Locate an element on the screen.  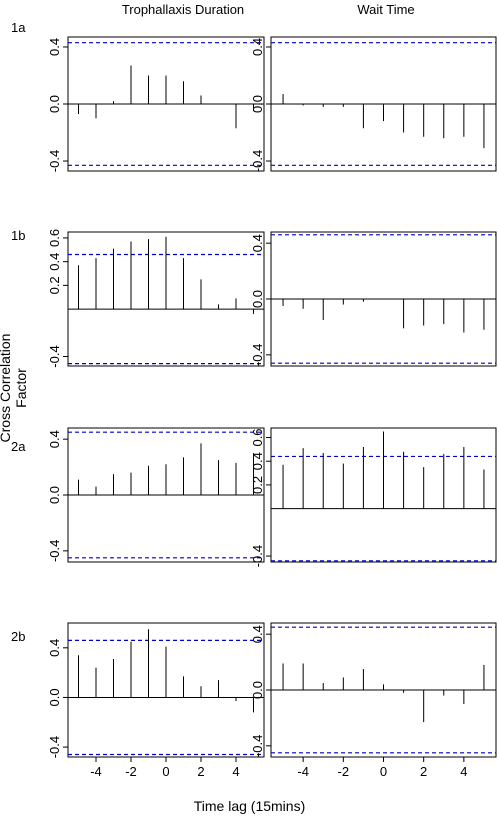
panel-3-ytick-label-2: 0.4 is located at coordinates (54, 262).